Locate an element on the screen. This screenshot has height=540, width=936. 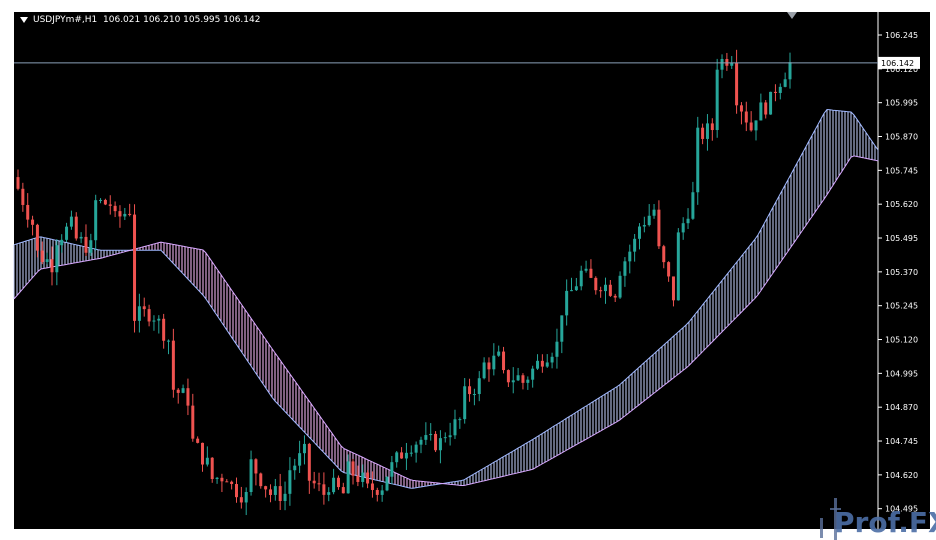
current-price-label: 106.142 is located at coordinates (899, 62).